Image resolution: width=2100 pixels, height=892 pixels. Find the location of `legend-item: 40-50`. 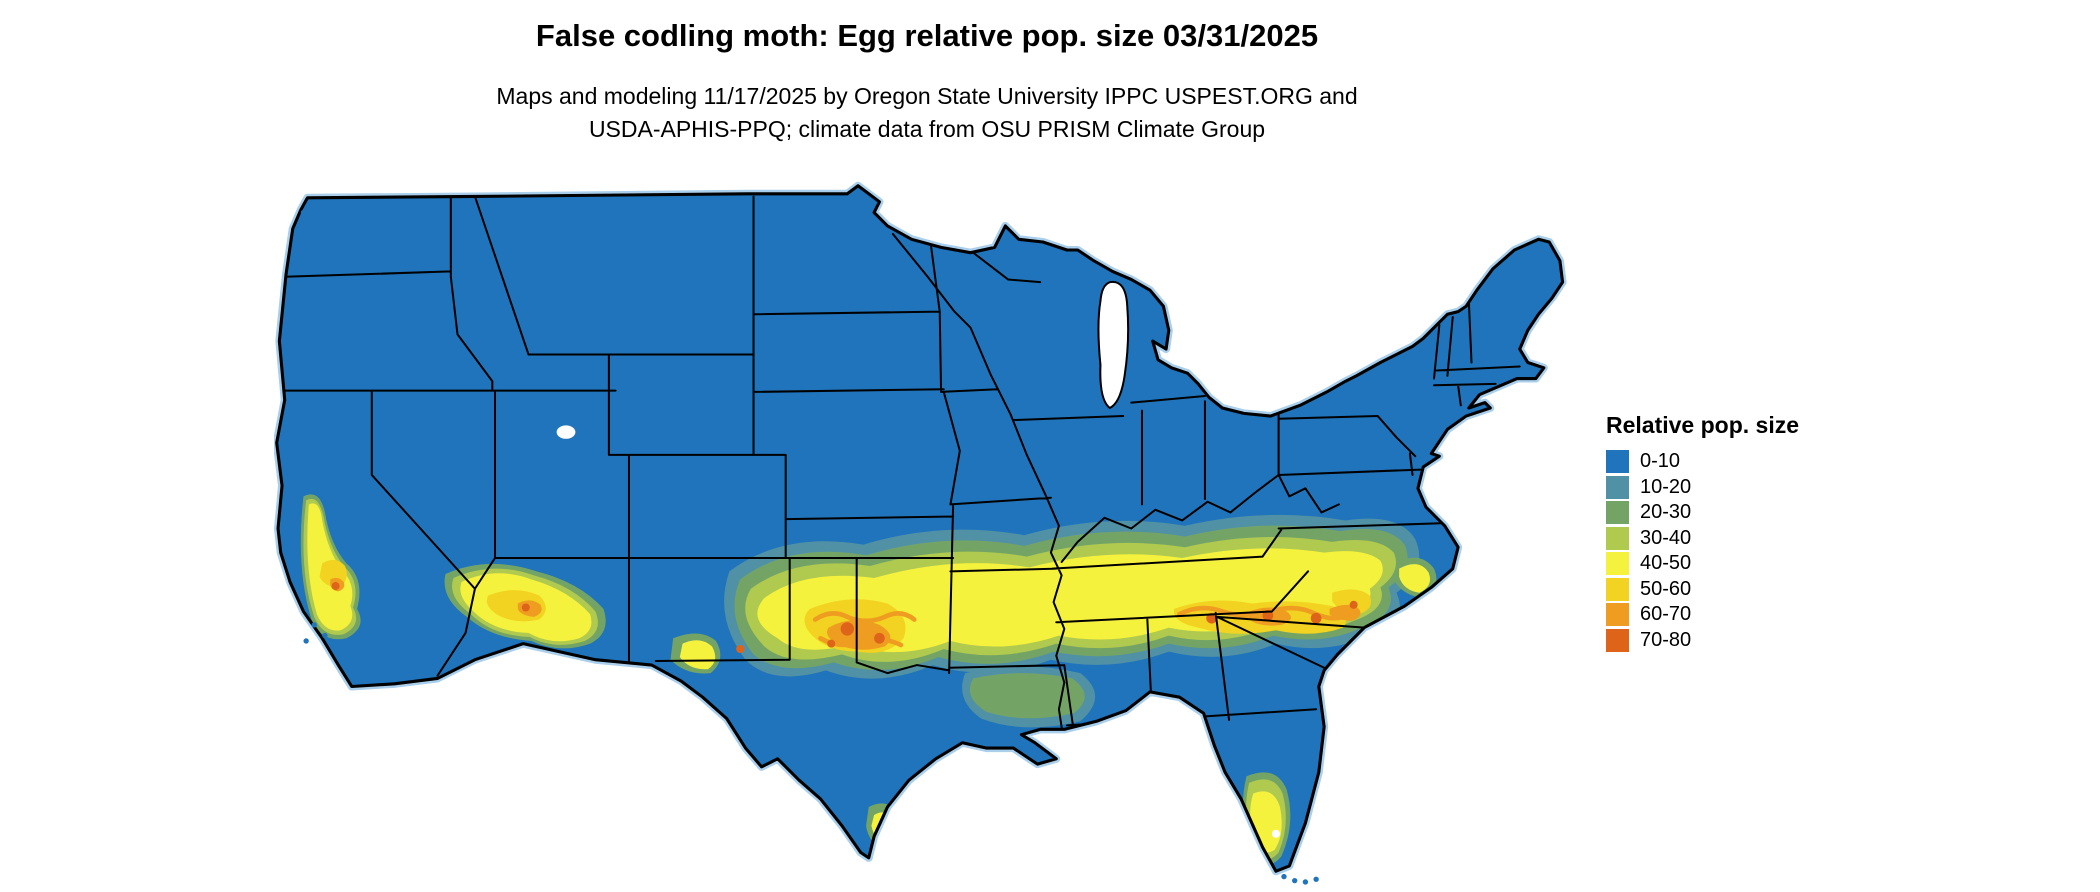

legend-item: 40-50 is located at coordinates (1766, 563).